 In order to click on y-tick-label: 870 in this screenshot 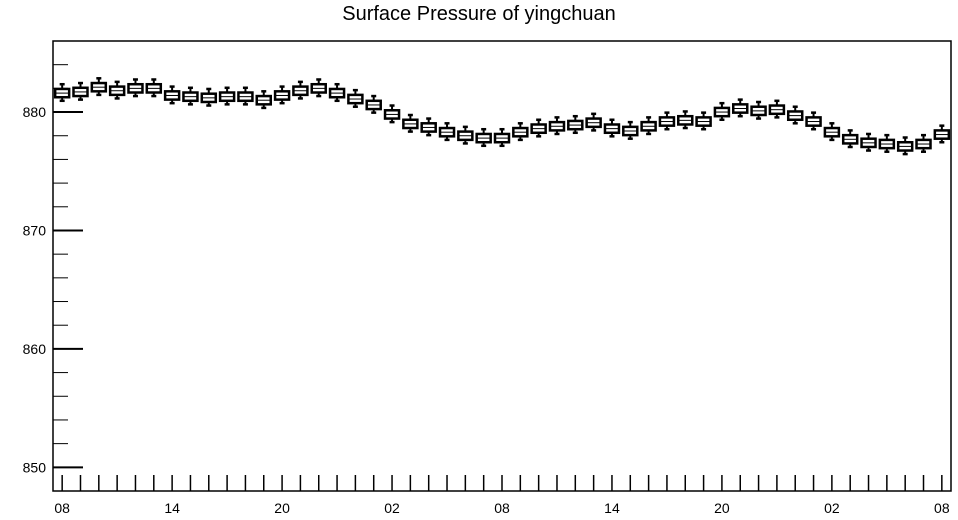, I will do `click(35, 230)`.